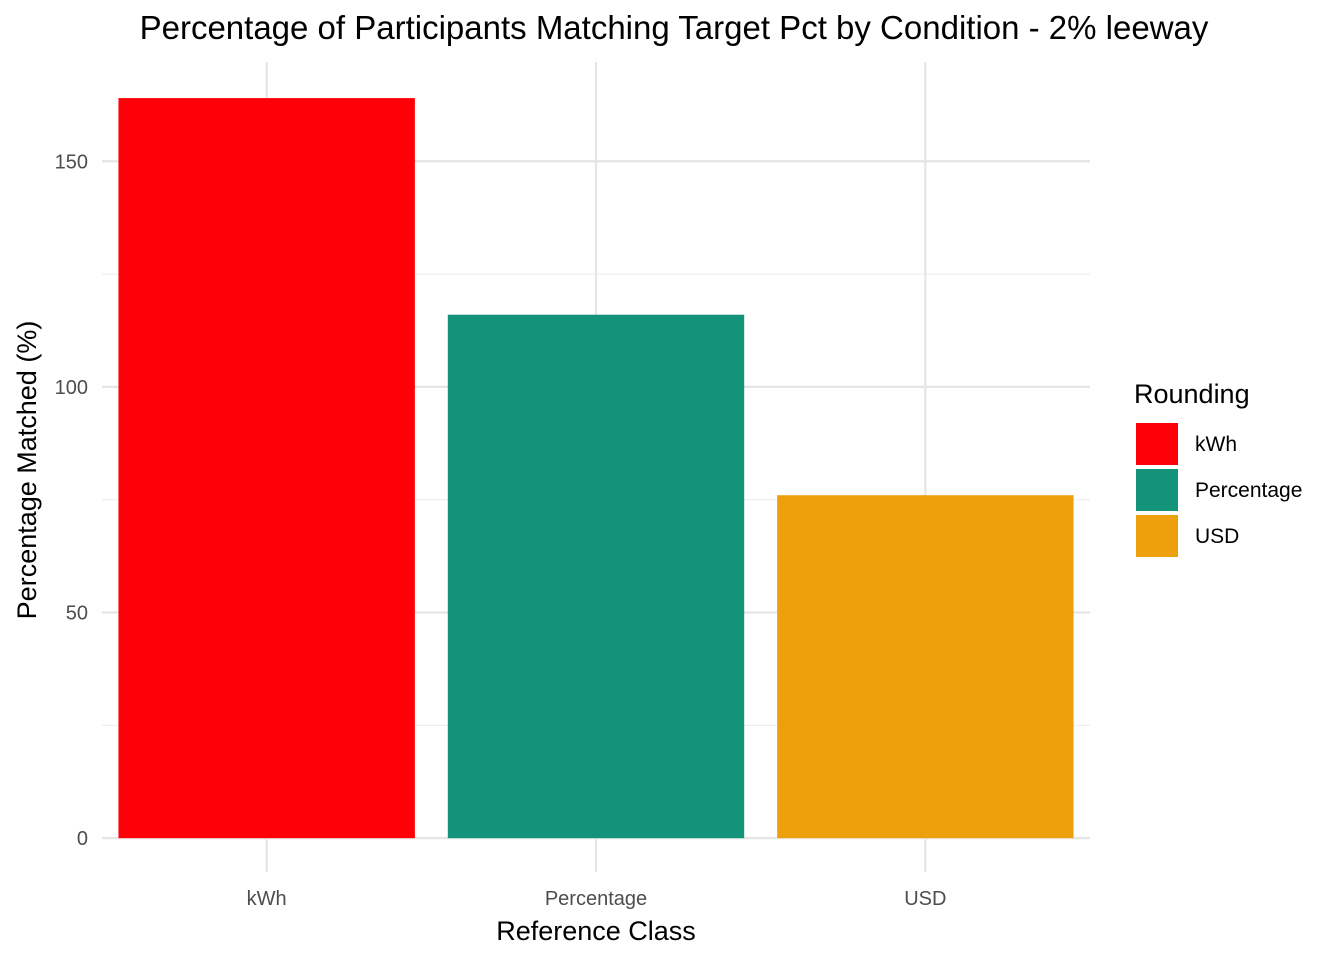 Image resolution: width=1344 pixels, height=960 pixels. What do you see at coordinates (71, 162) in the screenshot?
I see `y-tick-label: 150` at bounding box center [71, 162].